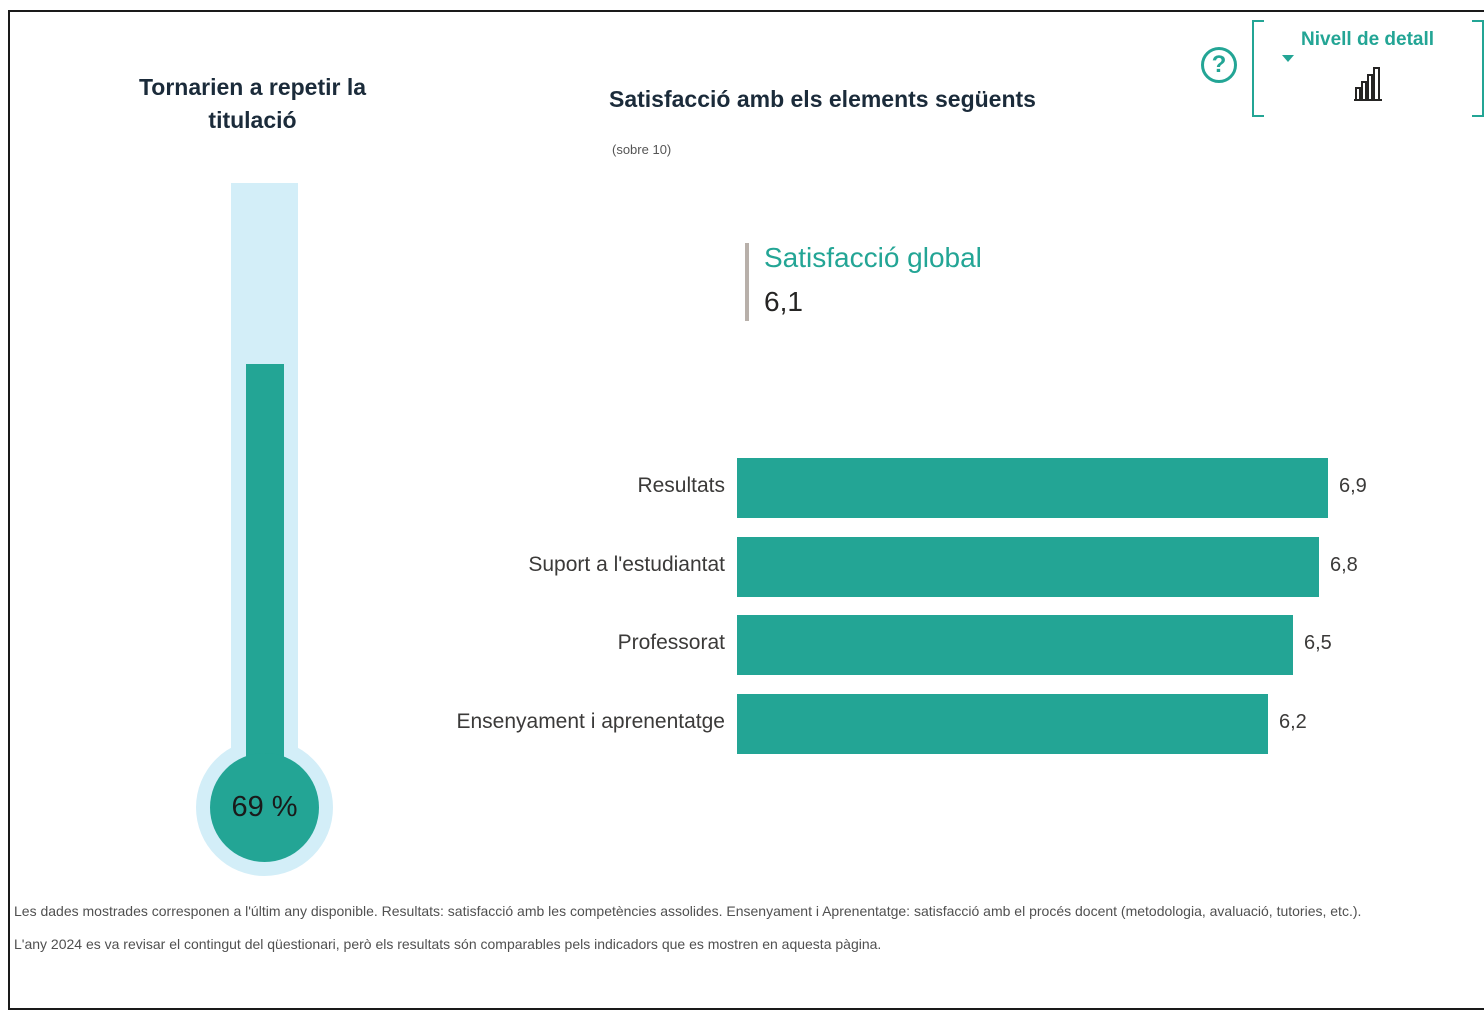  What do you see at coordinates (642, 149) in the screenshot?
I see `chart-subtitle: (sobre 10)` at bounding box center [642, 149].